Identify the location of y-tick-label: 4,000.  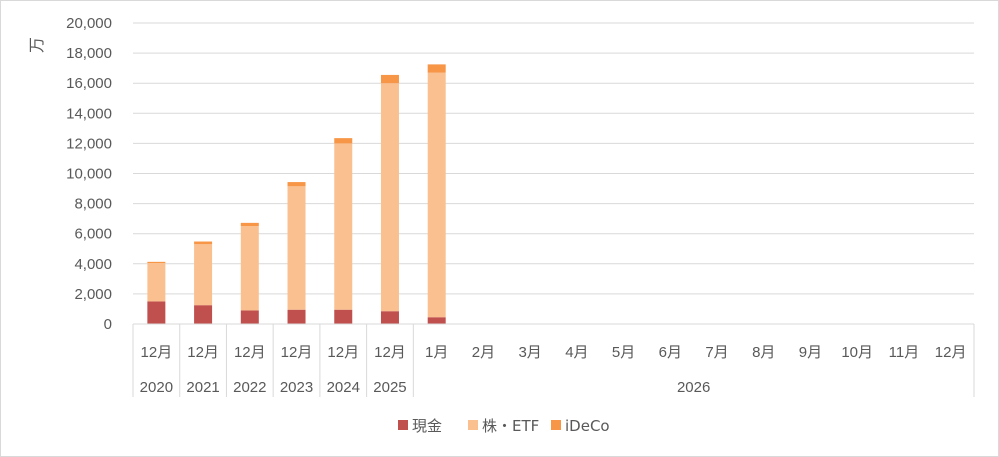
(93, 264).